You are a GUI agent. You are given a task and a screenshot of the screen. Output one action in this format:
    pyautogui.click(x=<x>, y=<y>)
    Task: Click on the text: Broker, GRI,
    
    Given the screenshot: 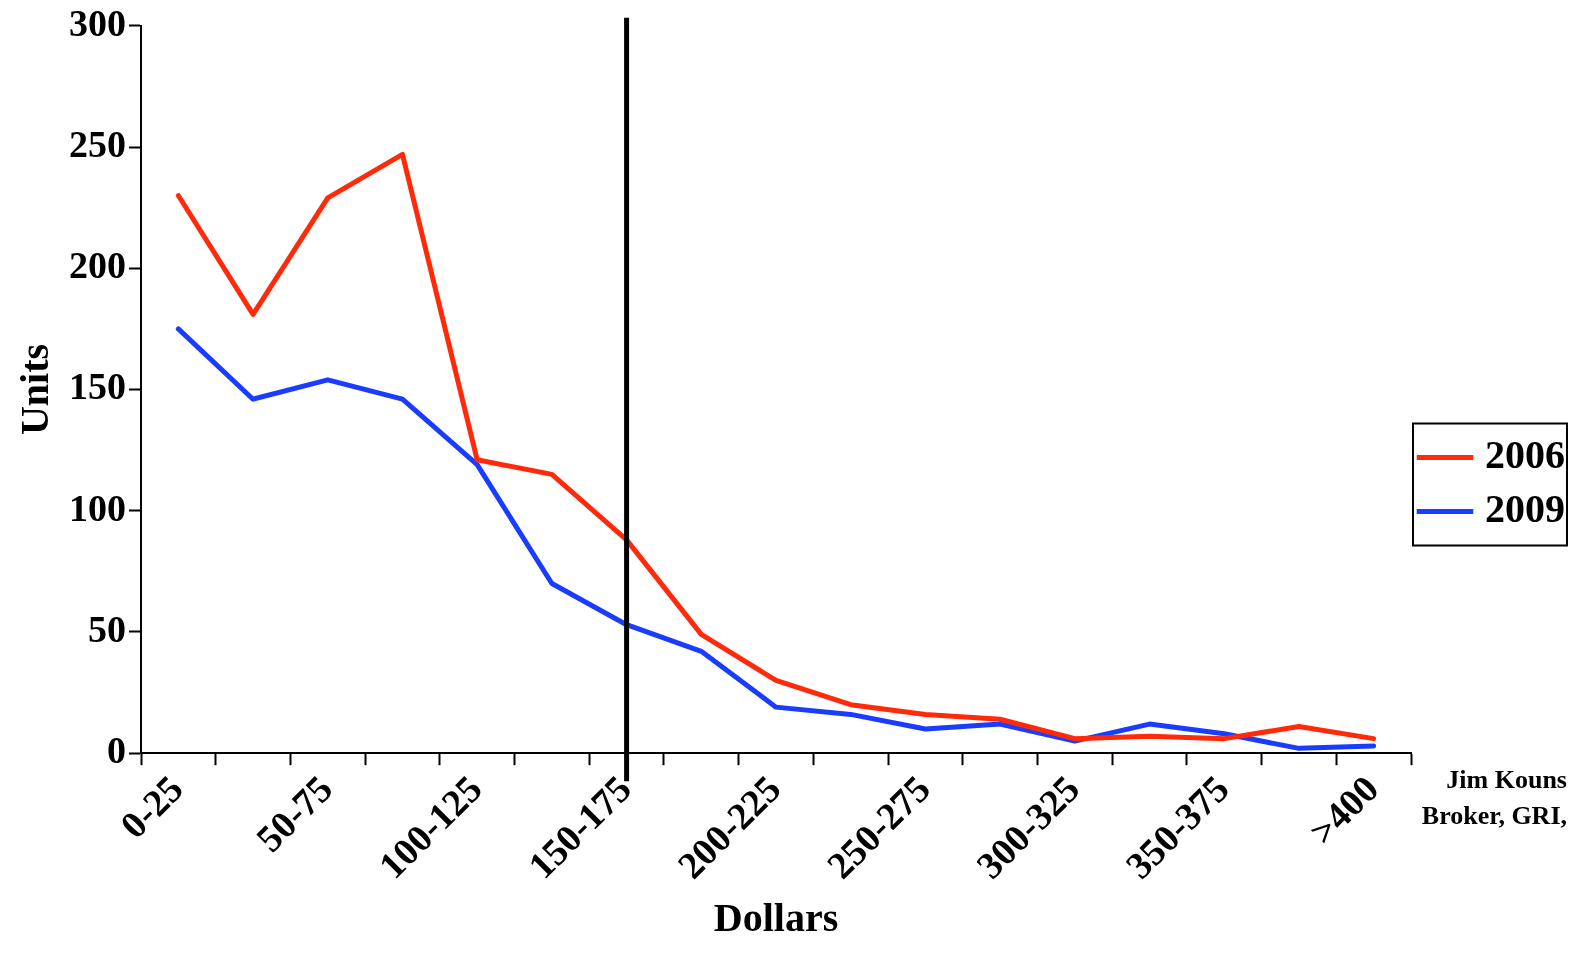 What is the action you would take?
    pyautogui.click(x=1494, y=816)
    